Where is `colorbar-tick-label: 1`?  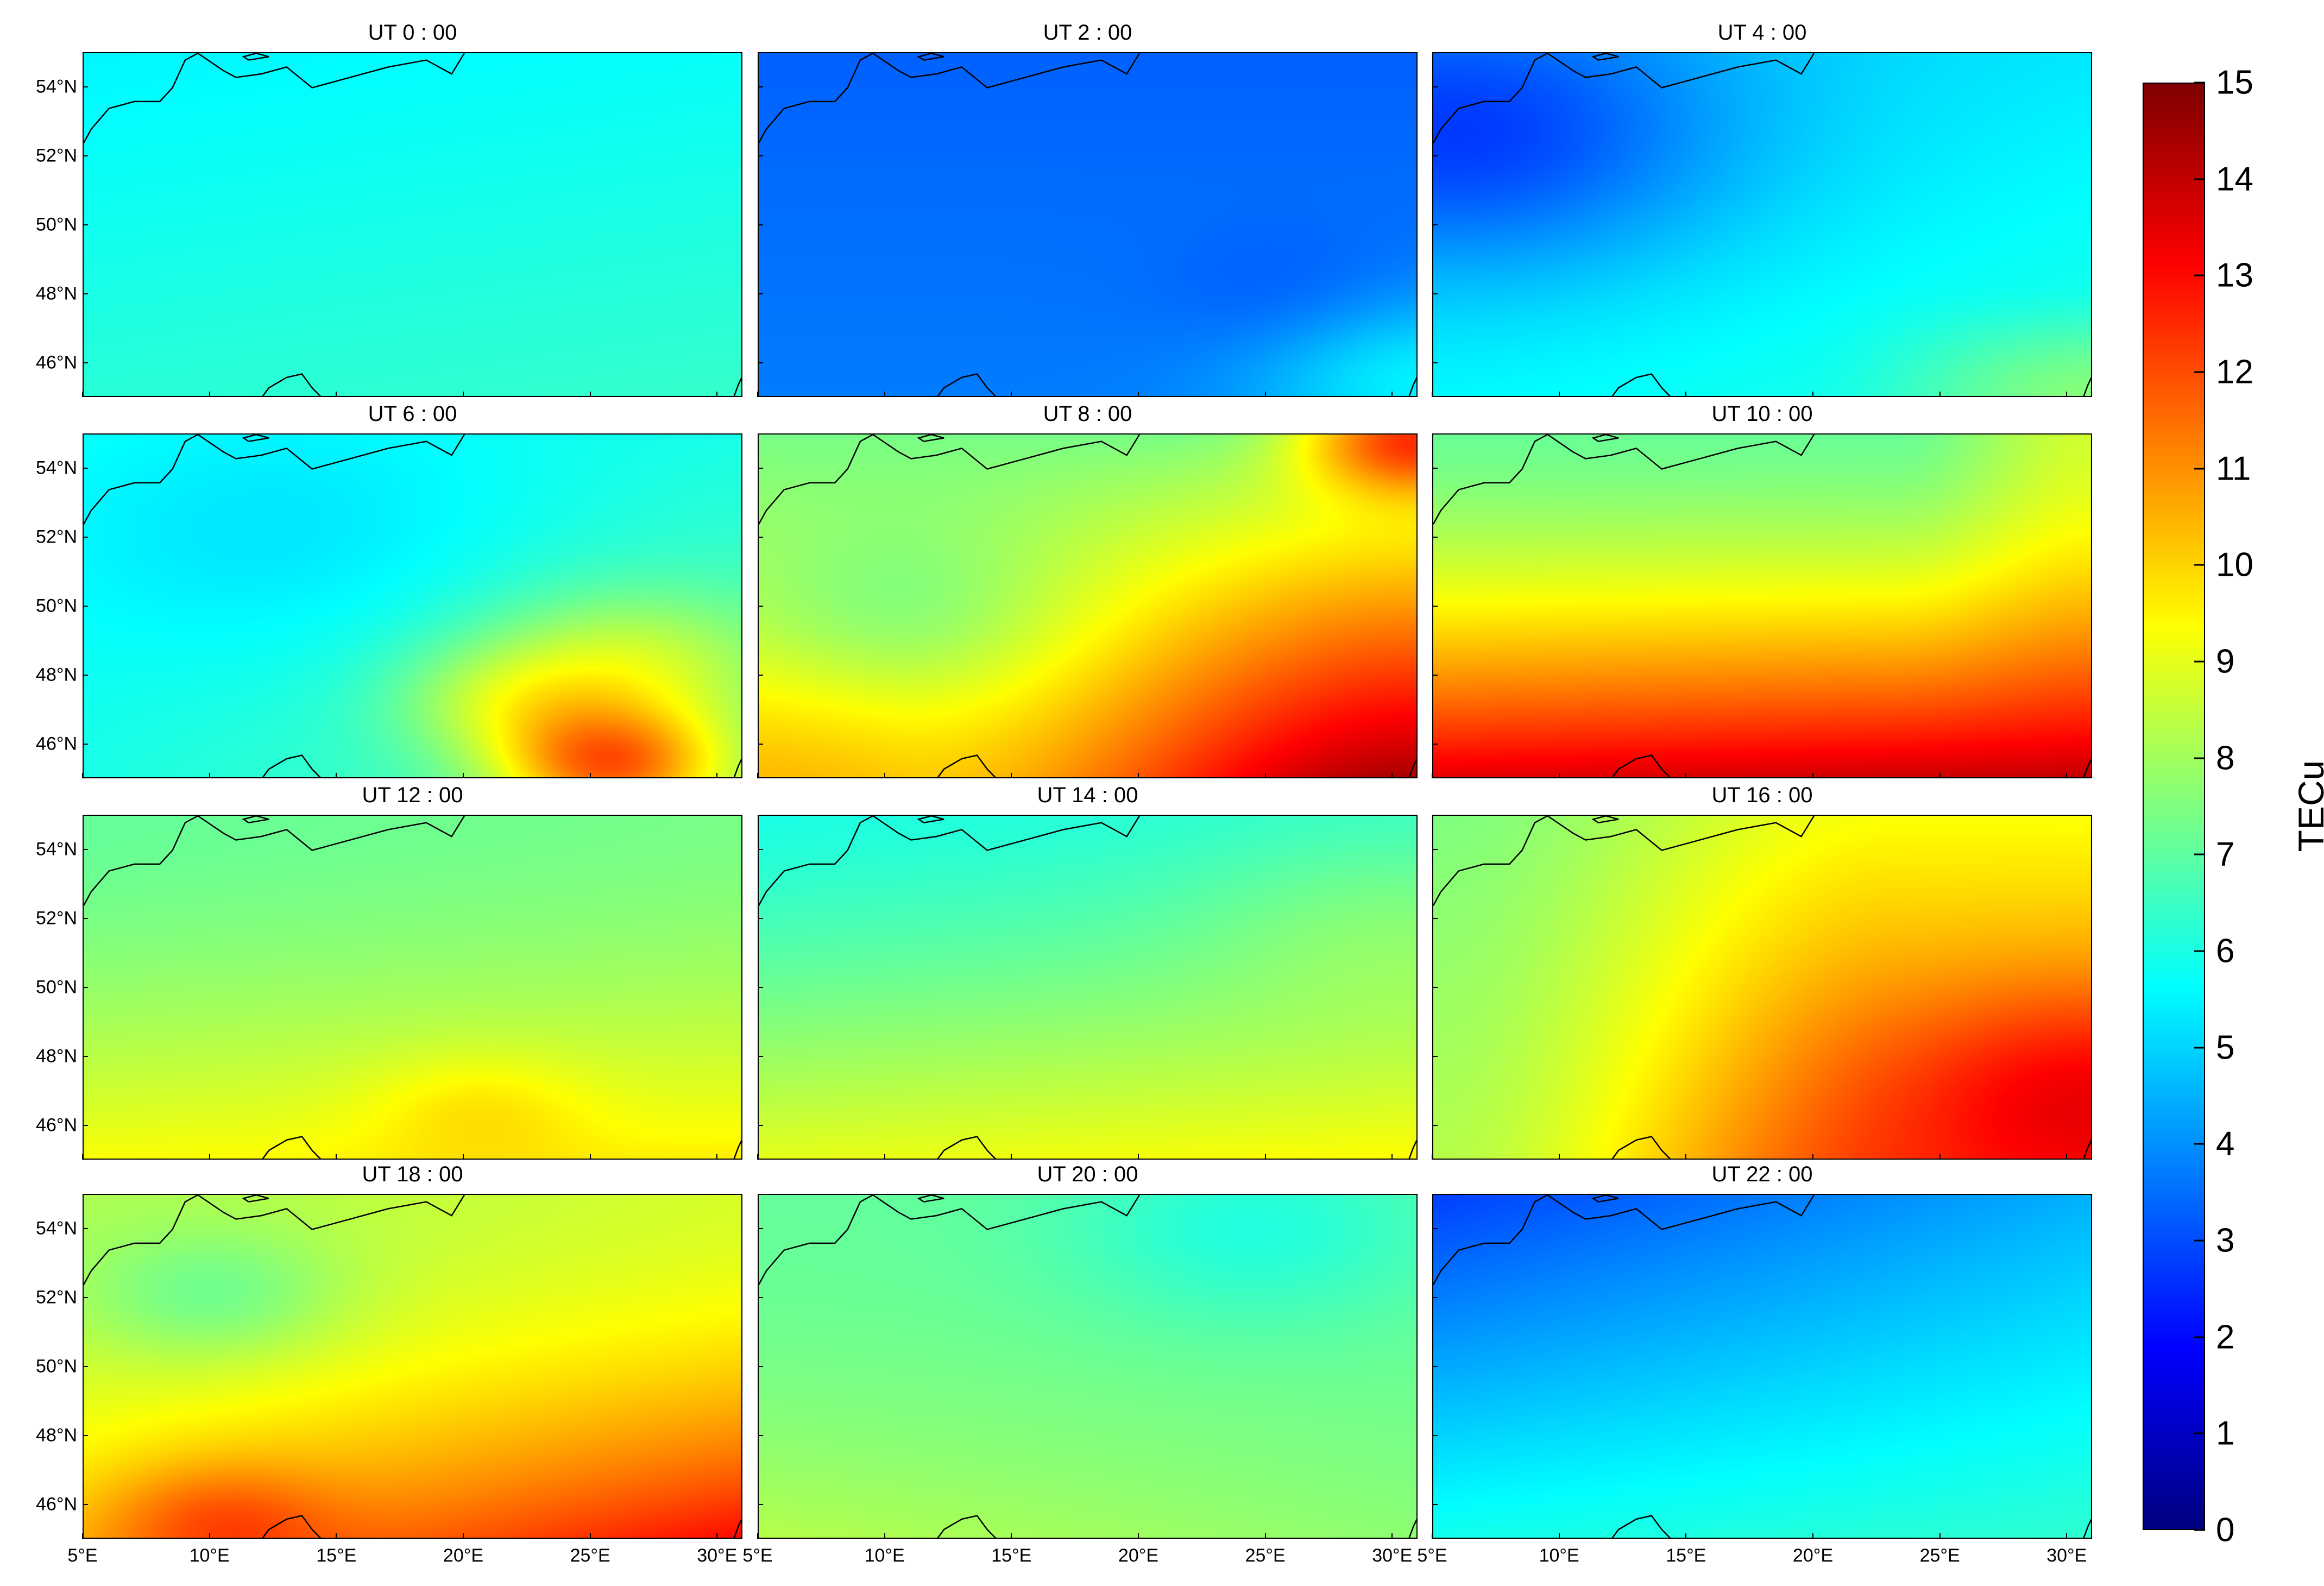
colorbar-tick-label: 1 is located at coordinates (2225, 1433).